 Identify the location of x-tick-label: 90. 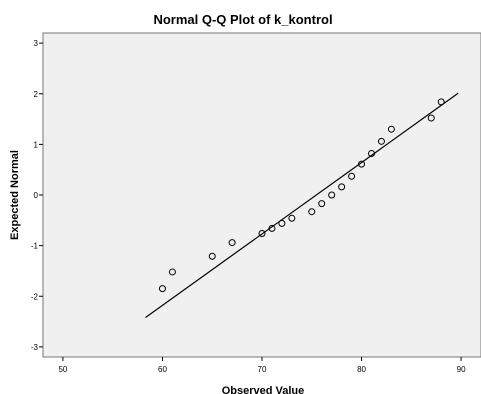
(461, 369).